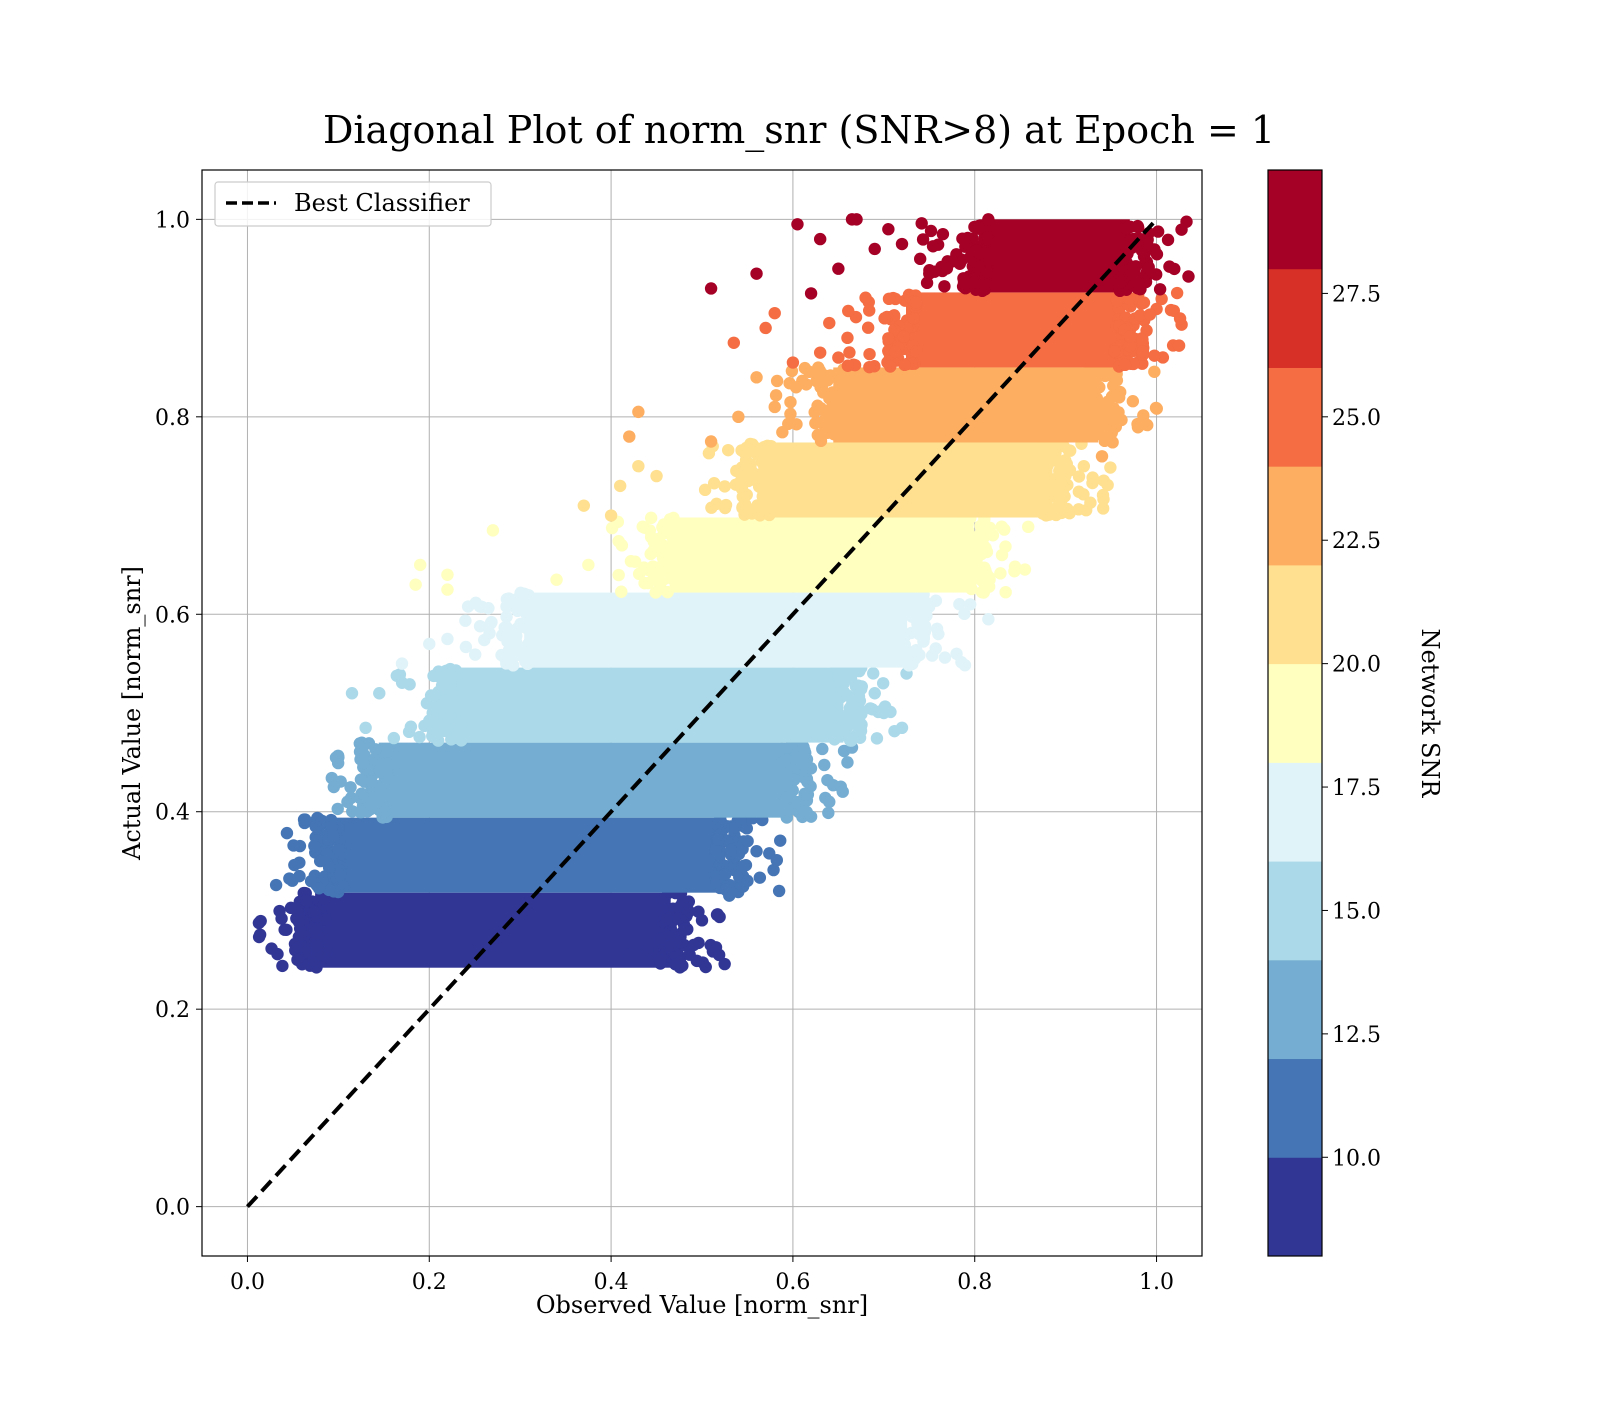 The image size is (1600, 1405). I want to click on y-tick-label: 1.0, so click(172, 220).